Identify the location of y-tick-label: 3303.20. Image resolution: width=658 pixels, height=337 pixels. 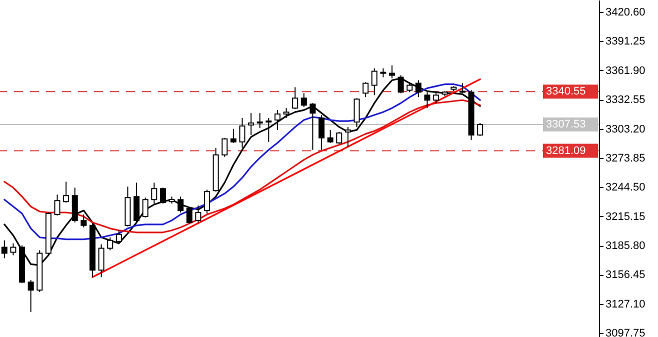
(626, 129).